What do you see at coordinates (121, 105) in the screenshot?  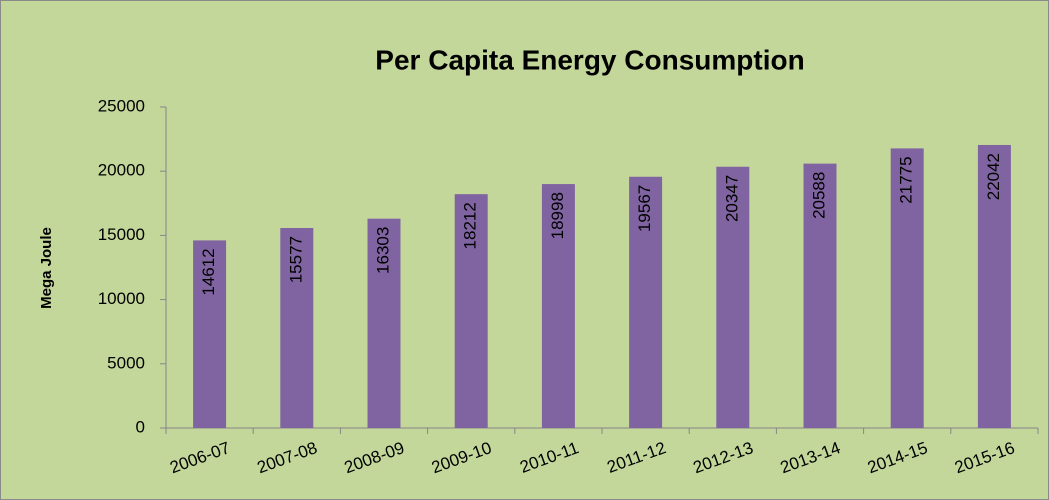 I see `y-tick-label: 25000` at bounding box center [121, 105].